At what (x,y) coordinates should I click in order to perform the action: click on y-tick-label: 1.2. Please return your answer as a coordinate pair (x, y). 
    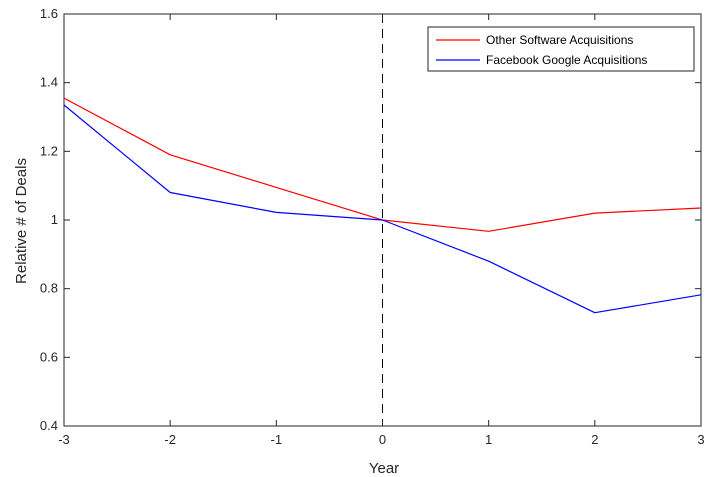
    Looking at the image, I should click on (49, 150).